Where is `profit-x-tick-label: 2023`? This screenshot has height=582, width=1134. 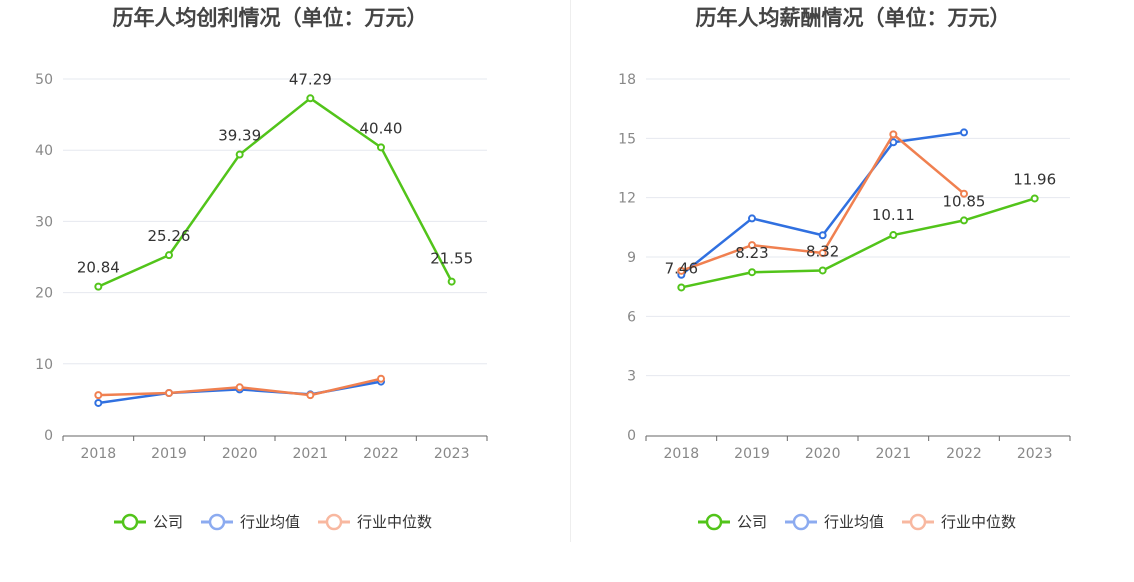 profit-x-tick-label: 2023 is located at coordinates (452, 454).